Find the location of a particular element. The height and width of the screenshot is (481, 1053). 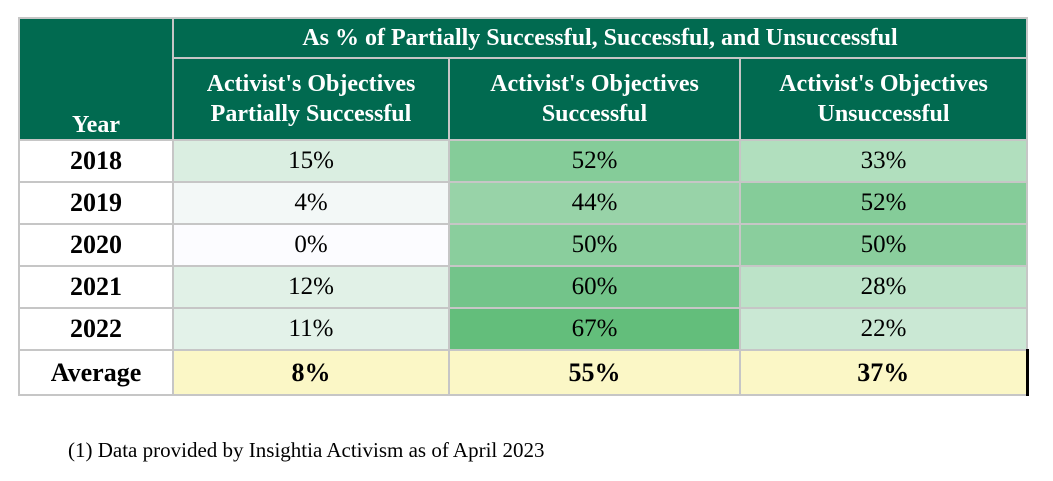

column-header-line2: Successful is located at coordinates (594, 114).